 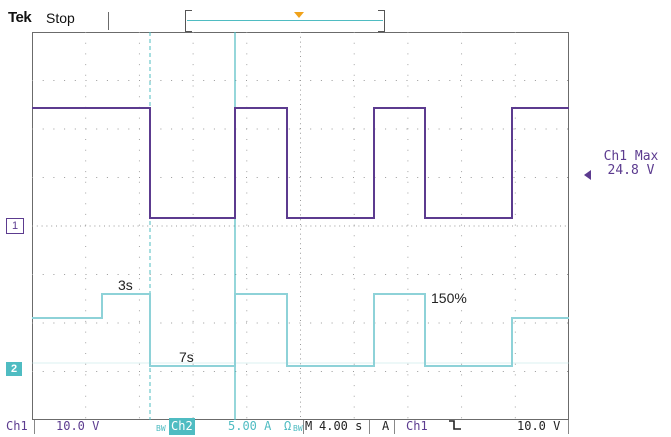 What do you see at coordinates (455, 426) in the screenshot?
I see `falling-edge-icon` at bounding box center [455, 426].